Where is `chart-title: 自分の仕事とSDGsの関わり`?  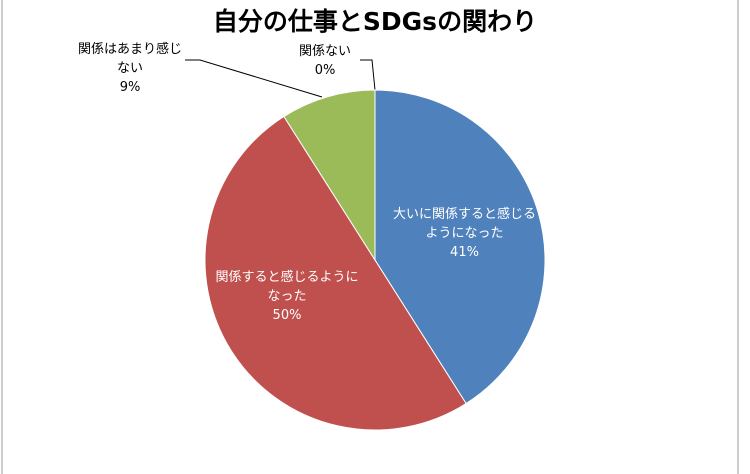
chart-title: 自分の仕事とSDGsの関わり is located at coordinates (375, 21).